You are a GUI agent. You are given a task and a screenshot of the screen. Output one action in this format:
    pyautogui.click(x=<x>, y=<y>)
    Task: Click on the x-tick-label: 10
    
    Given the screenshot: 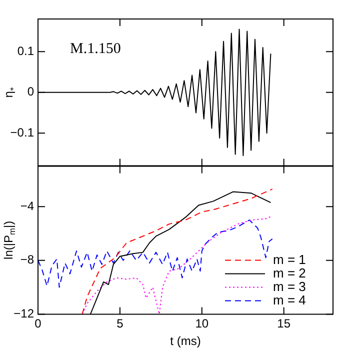 What is the action you would take?
    pyautogui.click(x=202, y=323)
    